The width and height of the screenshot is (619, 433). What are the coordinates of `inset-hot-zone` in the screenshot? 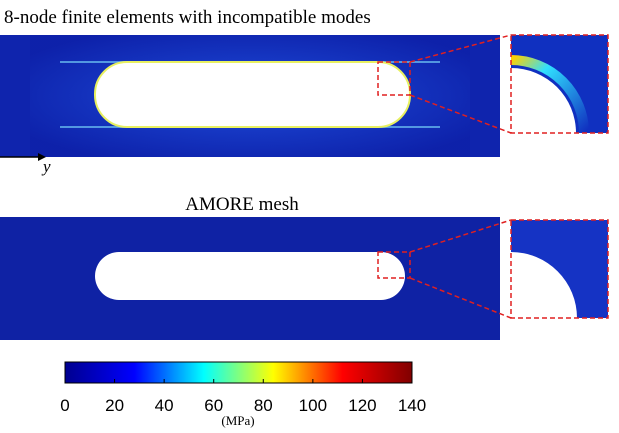 It's located at (549, 94).